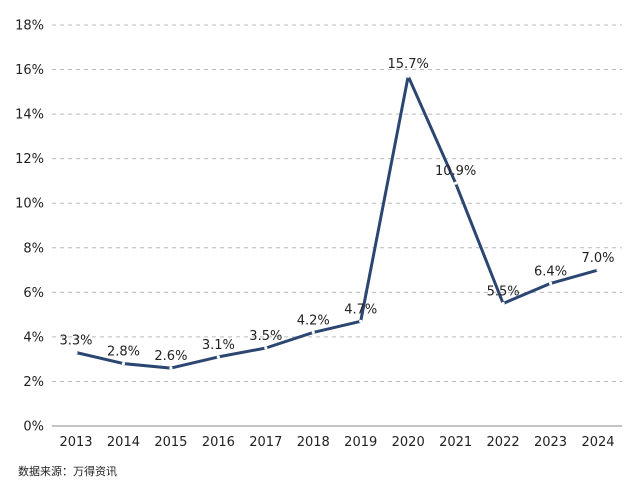 Image resolution: width=640 pixels, height=495 pixels. I want to click on x-tick-label: 2021, so click(455, 442).